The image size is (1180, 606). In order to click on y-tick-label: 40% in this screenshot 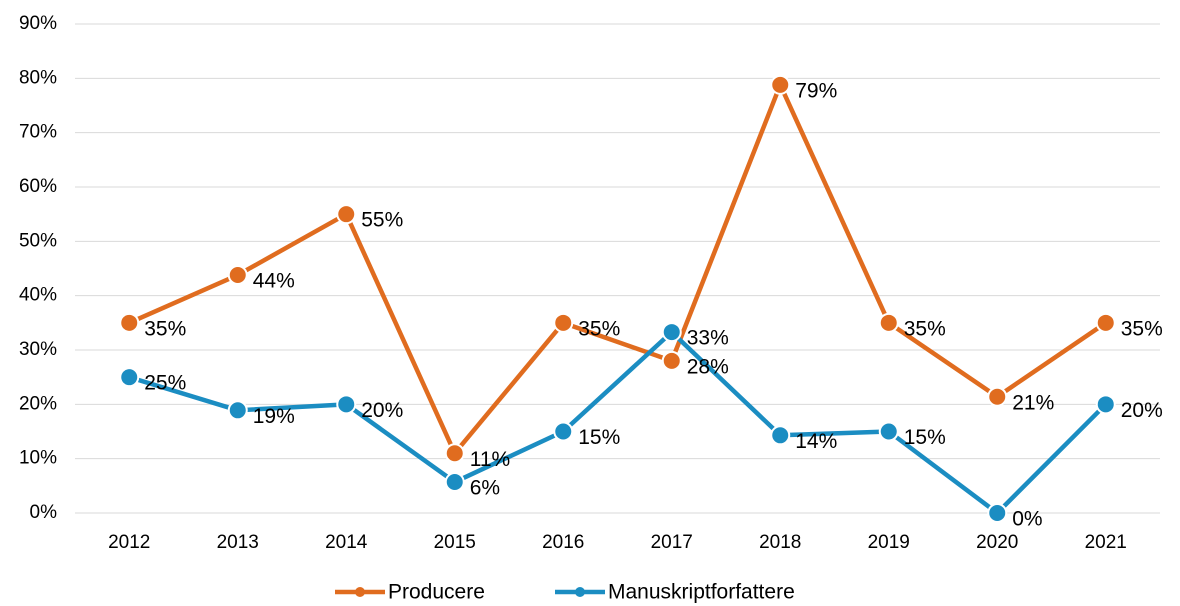, I will do `click(38, 295)`.